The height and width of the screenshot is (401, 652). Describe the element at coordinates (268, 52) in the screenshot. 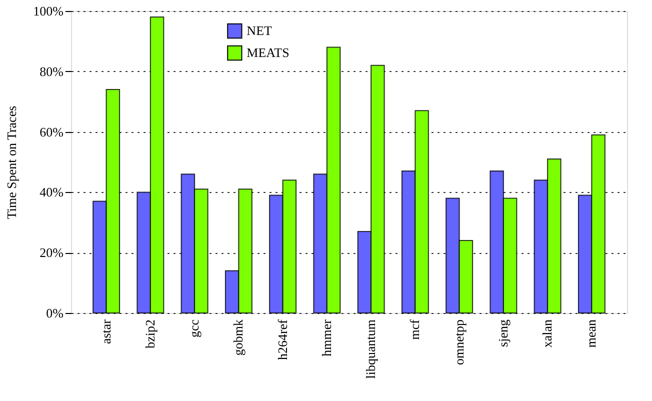

I see `legend-label: MEATS` at that location.